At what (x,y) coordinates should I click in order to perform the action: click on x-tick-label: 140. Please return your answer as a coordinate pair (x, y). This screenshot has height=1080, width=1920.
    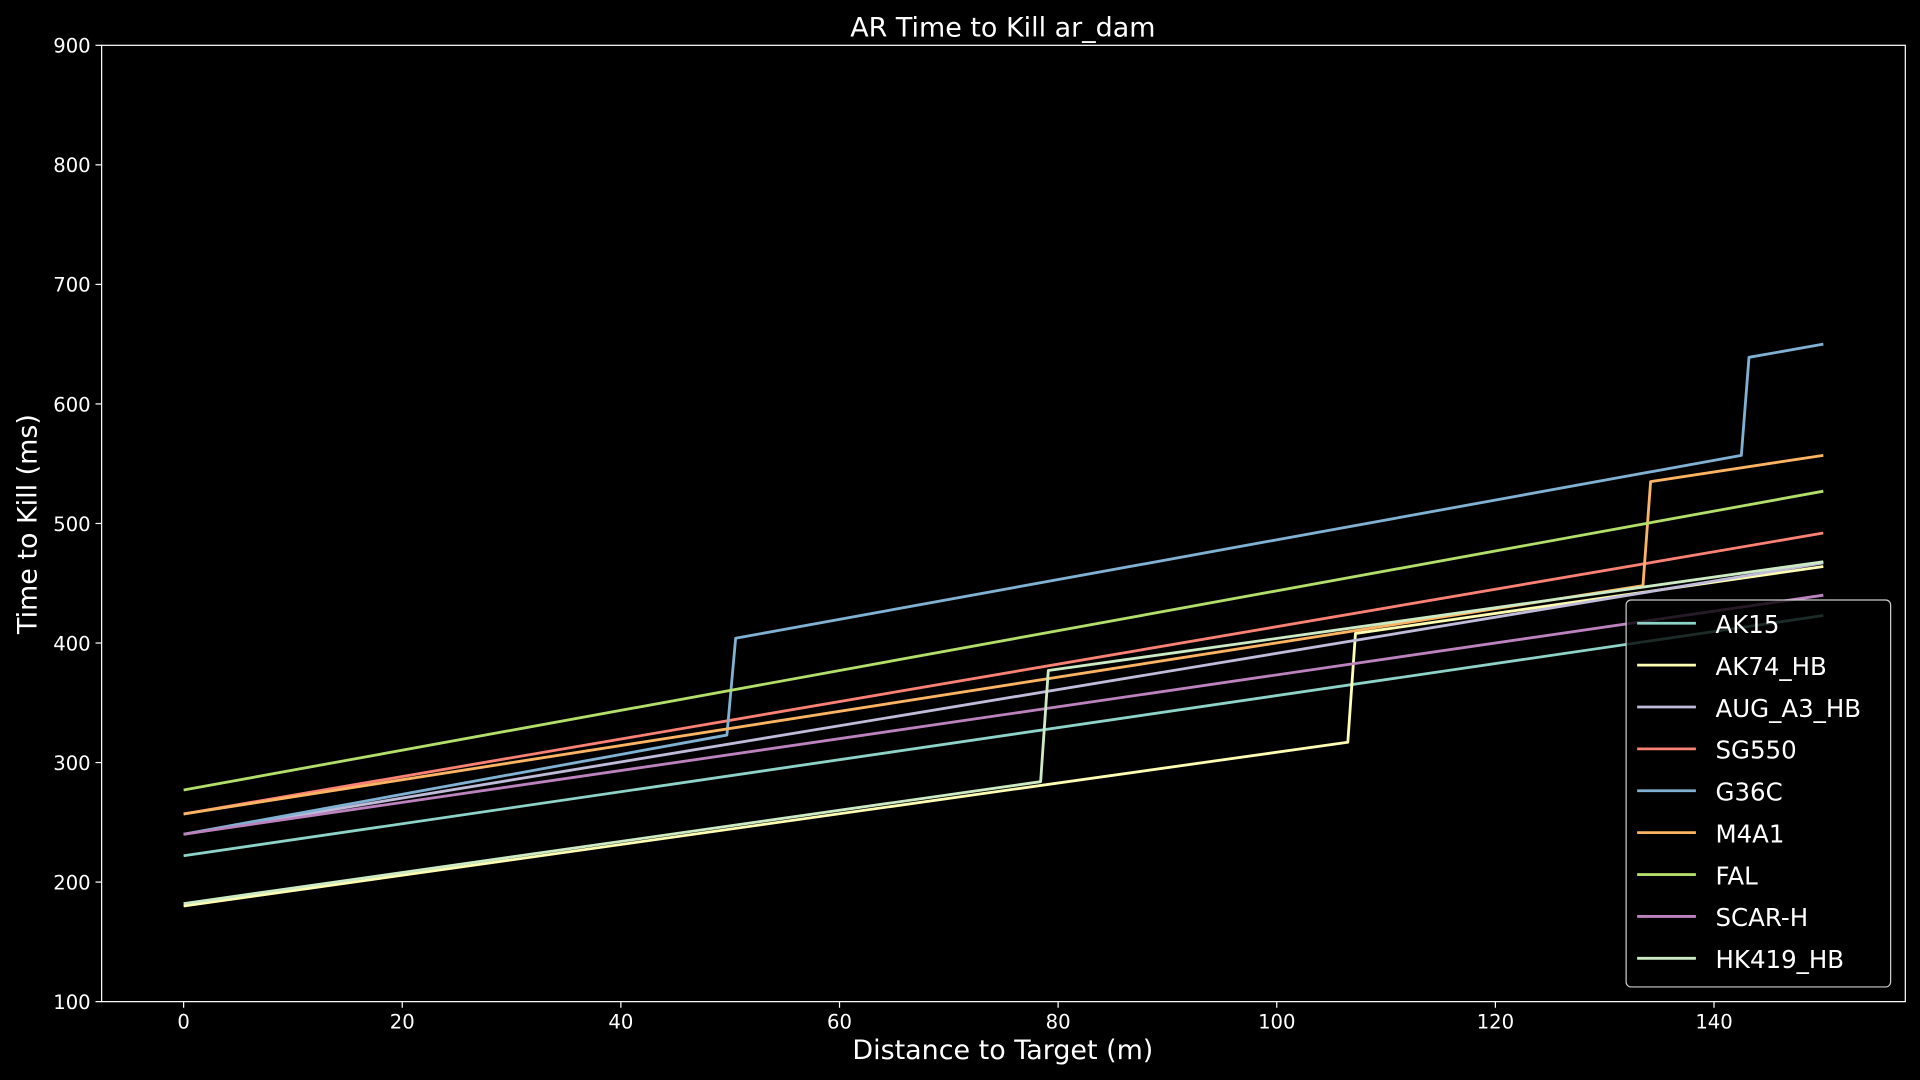
    Looking at the image, I should click on (1713, 1022).